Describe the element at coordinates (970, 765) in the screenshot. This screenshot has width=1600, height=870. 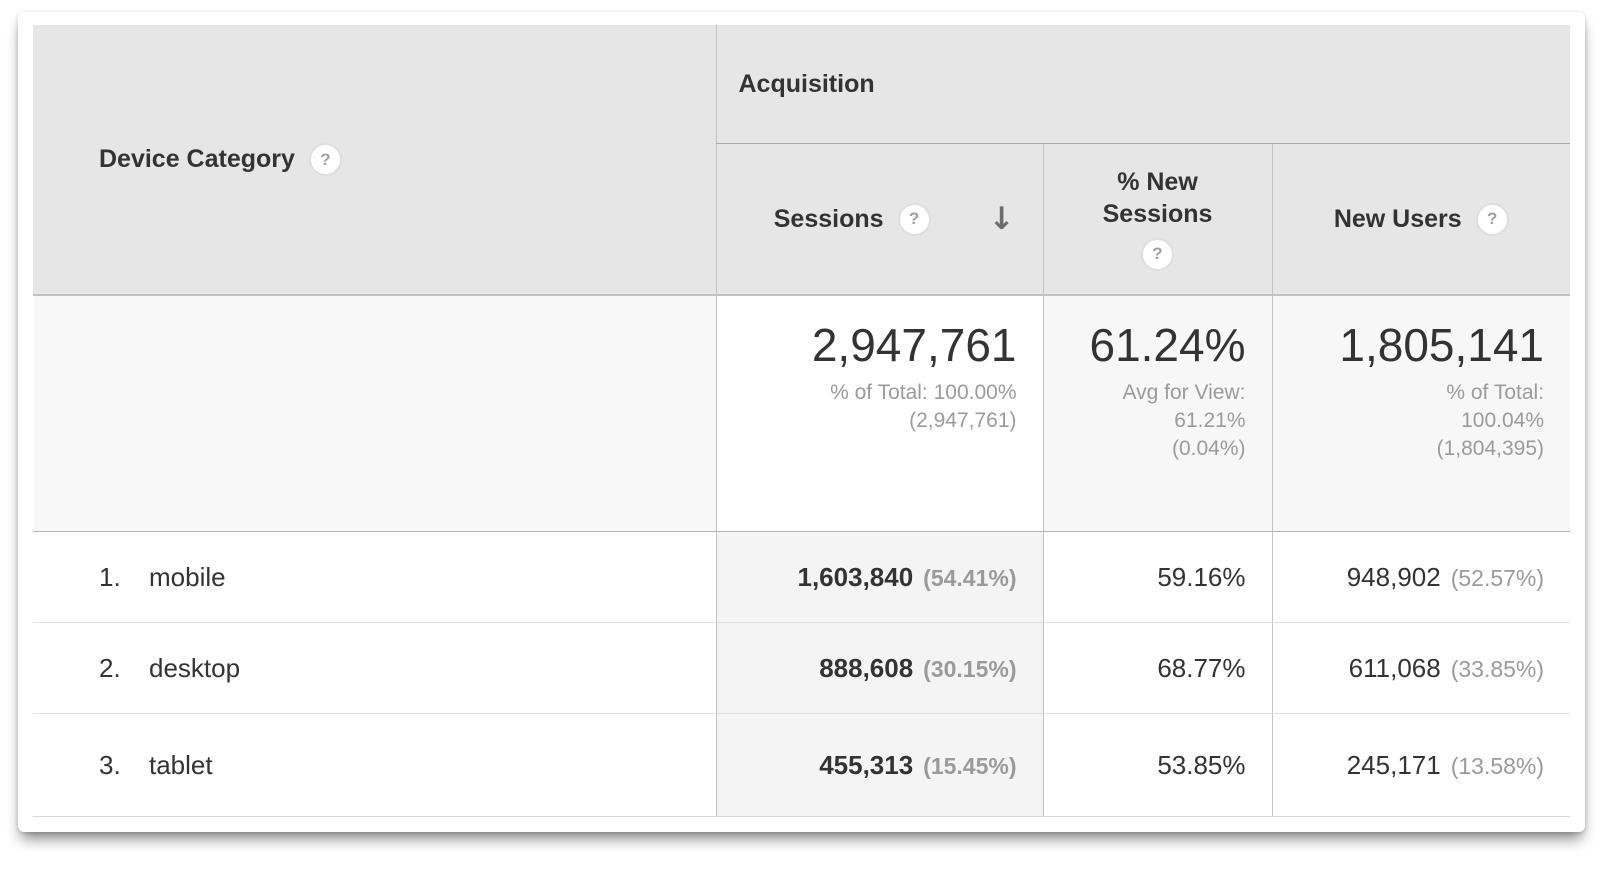
I see `sessions-percent: (15.45%)` at that location.